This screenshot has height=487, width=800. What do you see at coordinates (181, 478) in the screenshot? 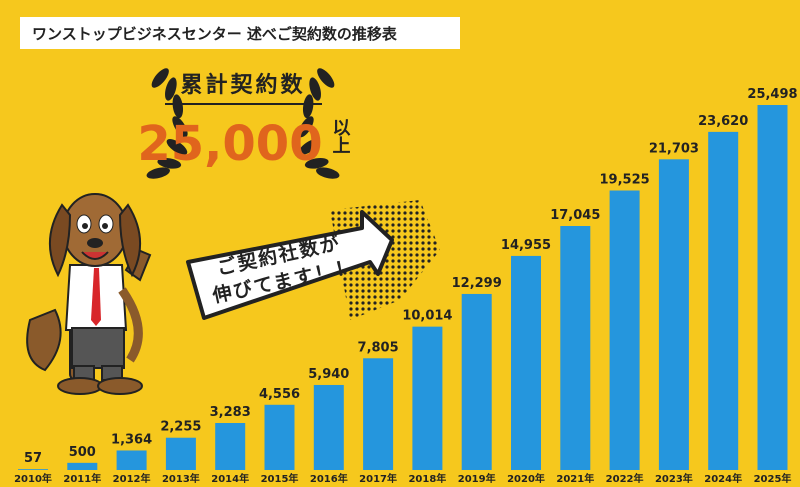
I see `x-tick-label: 2013年` at bounding box center [181, 478].